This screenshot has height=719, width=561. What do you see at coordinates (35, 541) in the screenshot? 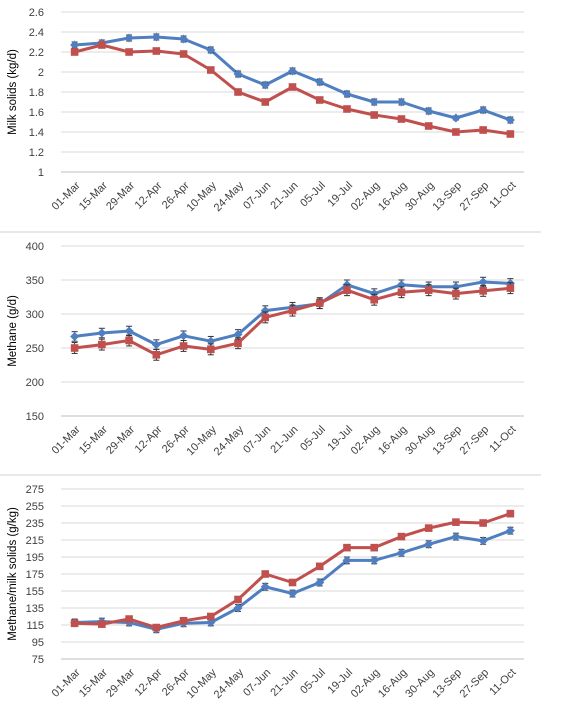
I see `y-tick-label: 215` at bounding box center [35, 541].